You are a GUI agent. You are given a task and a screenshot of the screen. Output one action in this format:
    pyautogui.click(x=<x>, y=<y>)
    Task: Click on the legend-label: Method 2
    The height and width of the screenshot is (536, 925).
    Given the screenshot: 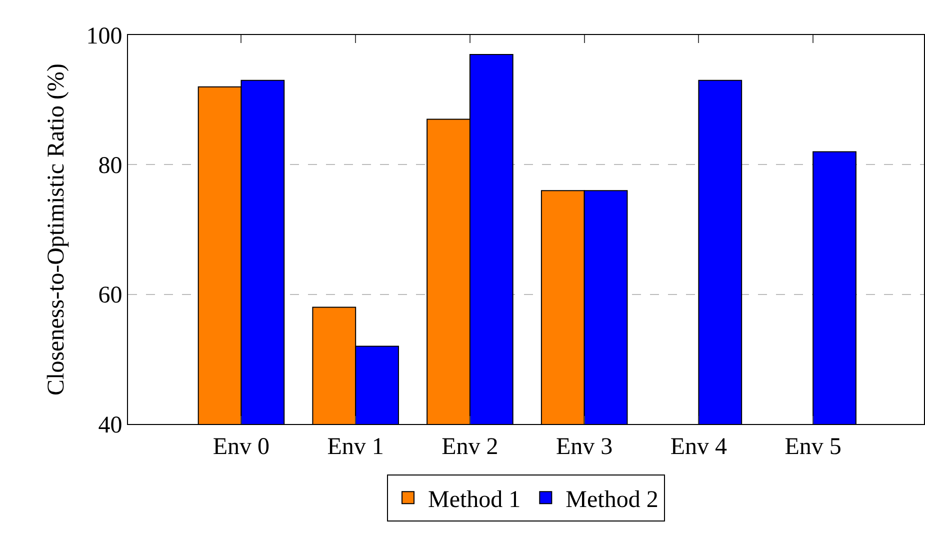 What is the action you would take?
    pyautogui.click(x=612, y=500)
    